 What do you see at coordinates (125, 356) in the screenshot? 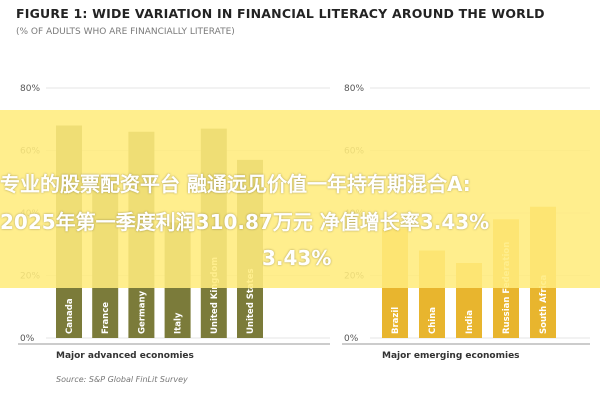
I see `advanced-group-label: Major advanced economies` at bounding box center [125, 356].